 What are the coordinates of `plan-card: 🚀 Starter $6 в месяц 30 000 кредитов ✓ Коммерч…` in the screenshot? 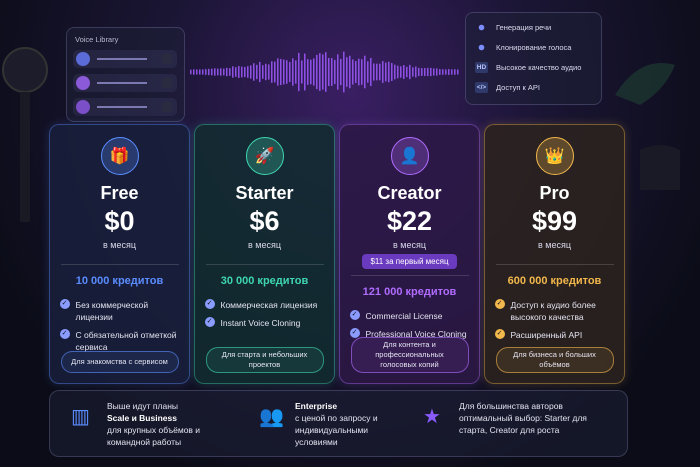 It's located at (264, 254).